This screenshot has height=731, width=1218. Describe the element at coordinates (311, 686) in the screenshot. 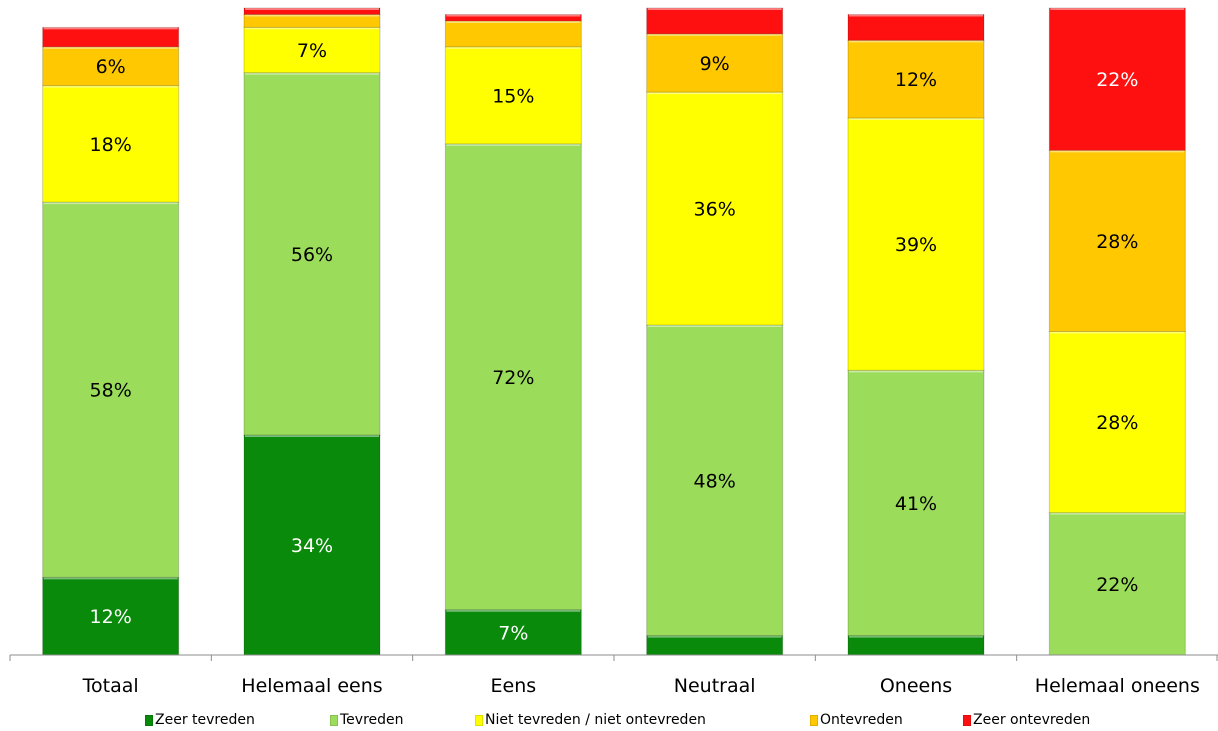

I see `category-label-1: Helemaal eens` at that location.